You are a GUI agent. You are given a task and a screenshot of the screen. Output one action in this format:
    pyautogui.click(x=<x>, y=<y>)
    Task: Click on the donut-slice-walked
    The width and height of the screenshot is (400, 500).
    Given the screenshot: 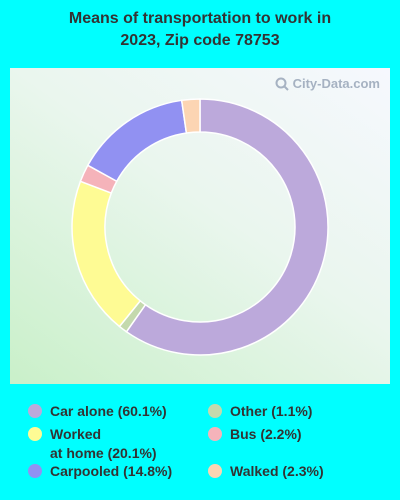 What is the action you would take?
    pyautogui.click(x=190, y=116)
    